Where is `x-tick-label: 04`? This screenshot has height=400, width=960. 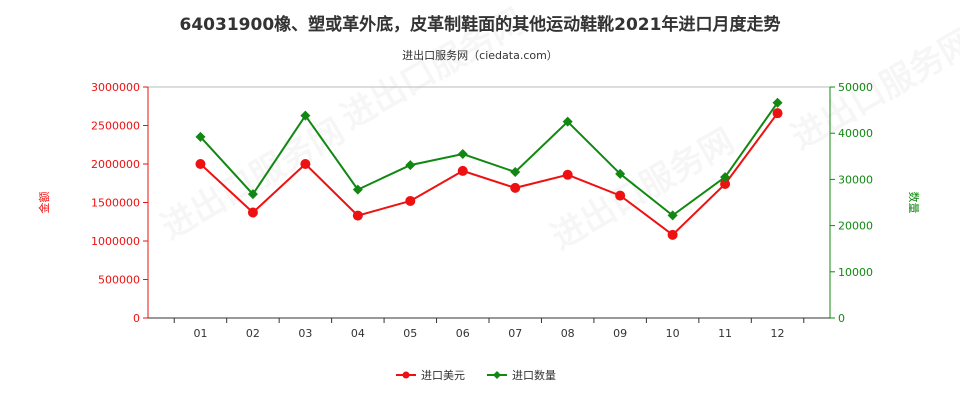 x-tick-label: 04 is located at coordinates (358, 333).